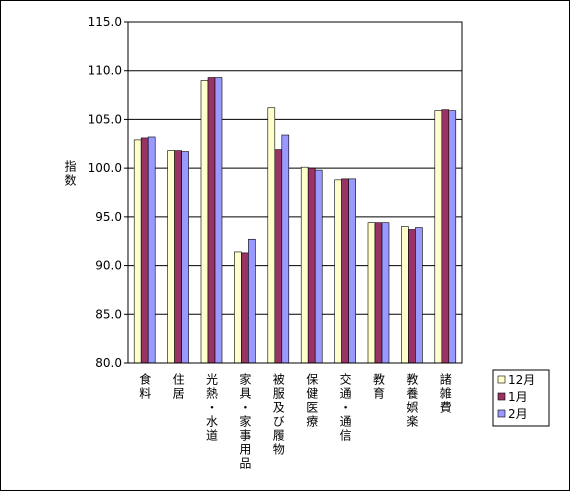 This screenshot has height=492, width=571. I want to click on y-tick-label: 105.0, so click(105, 119).